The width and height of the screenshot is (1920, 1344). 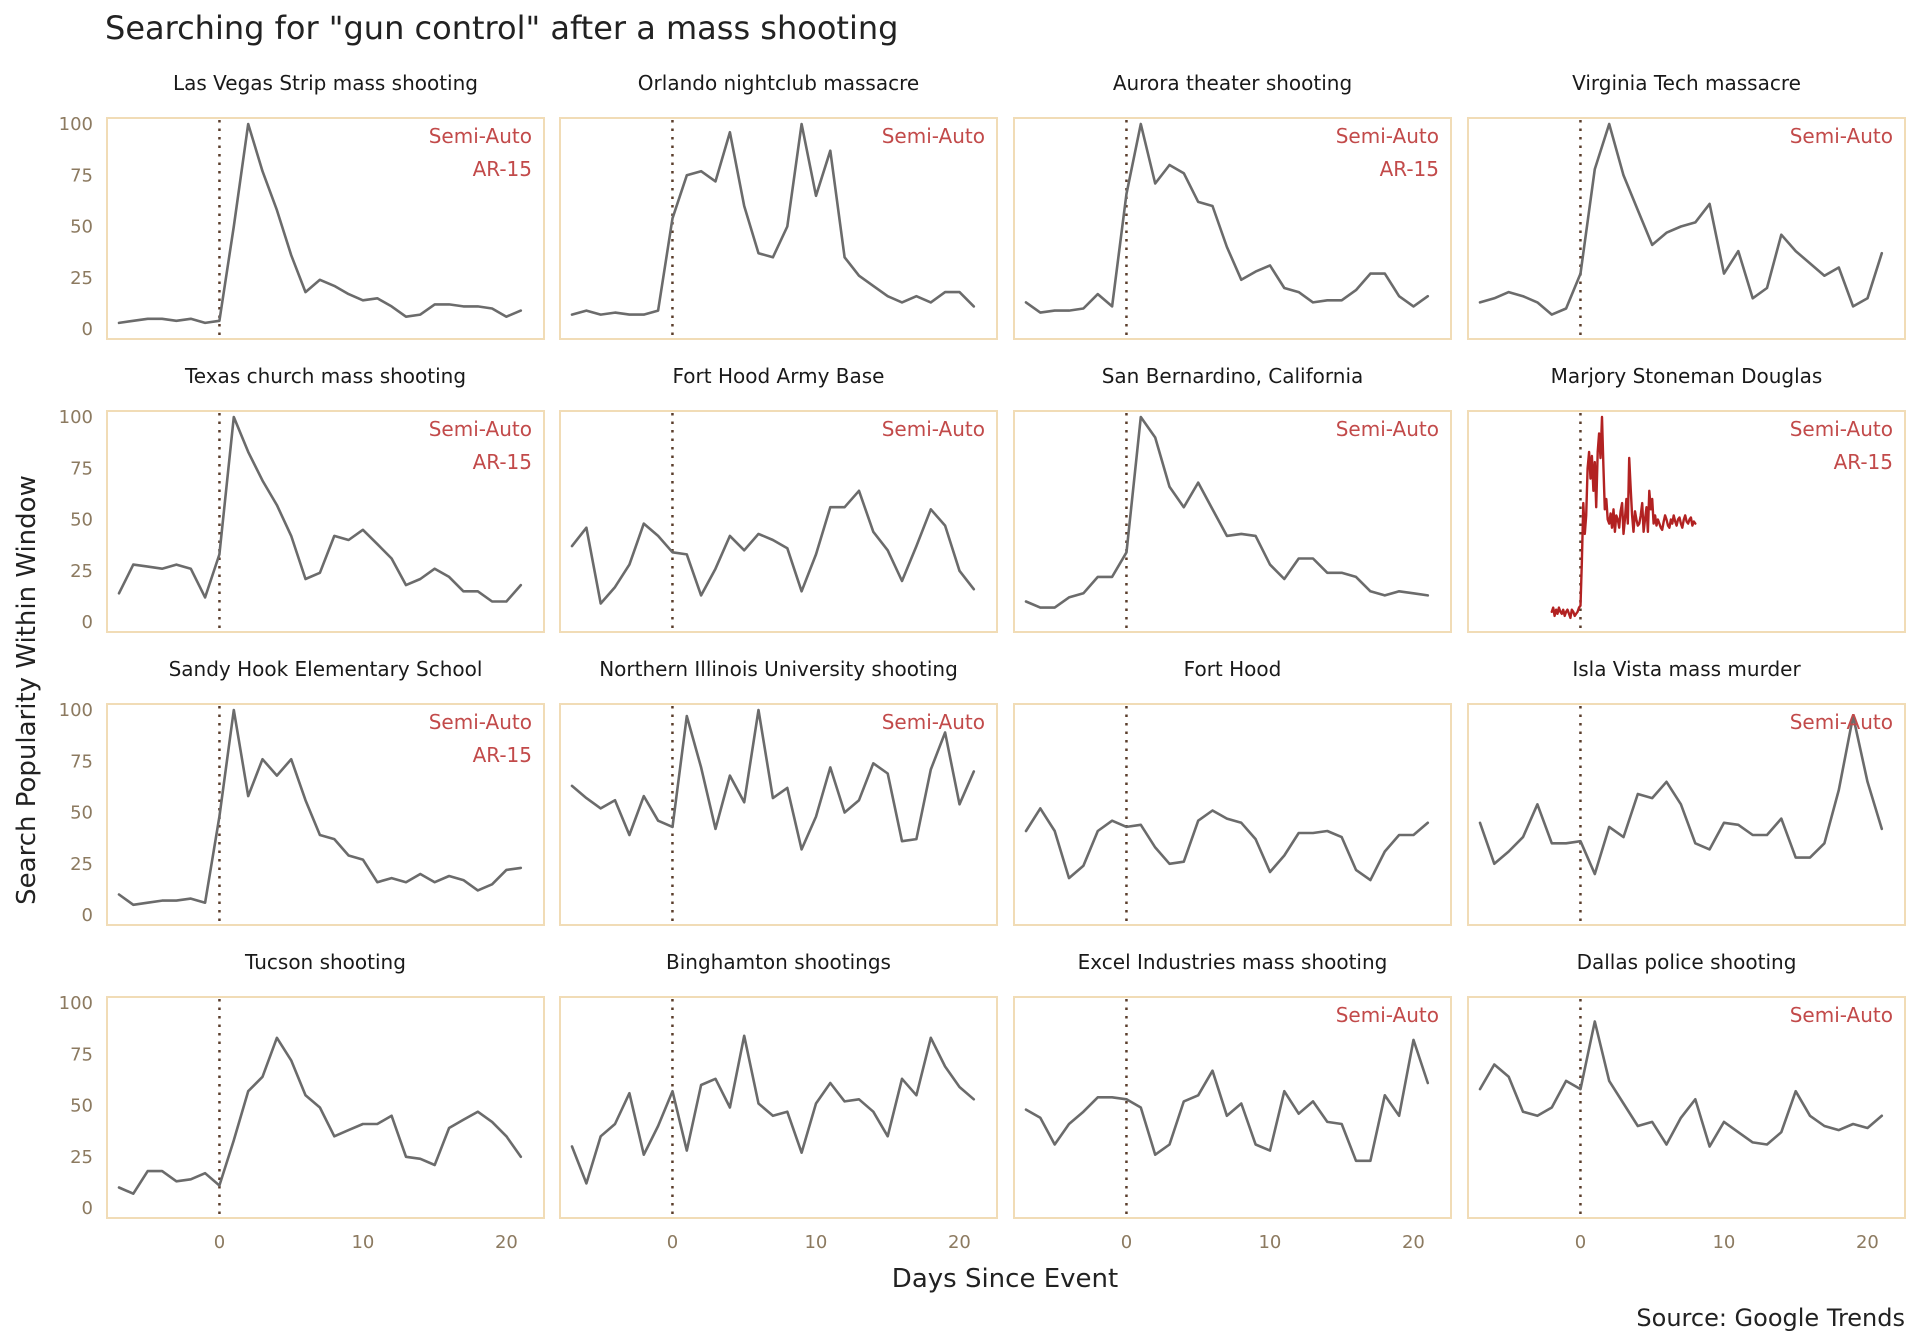 What do you see at coordinates (1686, 83) in the screenshot?
I see `panel-title: Virginia Tech massacre` at bounding box center [1686, 83].